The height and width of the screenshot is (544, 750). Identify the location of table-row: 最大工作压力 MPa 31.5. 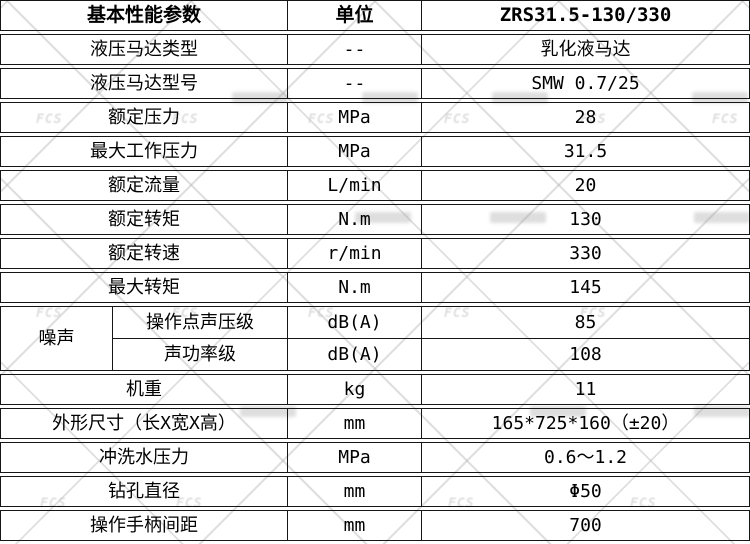
(375, 151).